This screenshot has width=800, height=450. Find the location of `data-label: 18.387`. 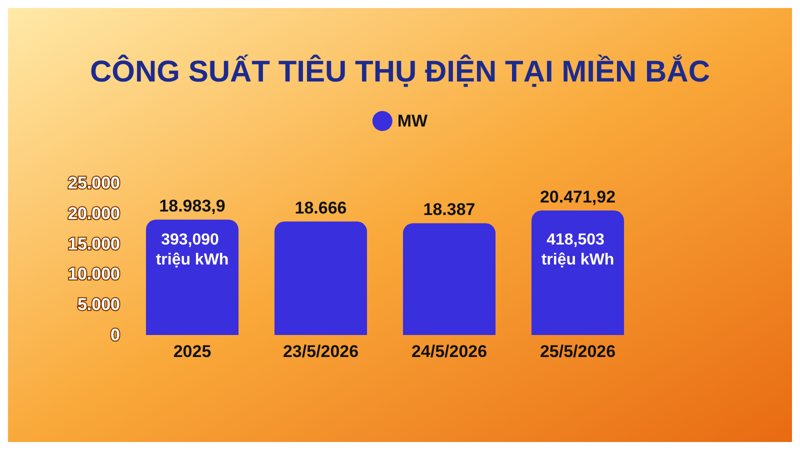

data-label: 18.387 is located at coordinates (449, 210).